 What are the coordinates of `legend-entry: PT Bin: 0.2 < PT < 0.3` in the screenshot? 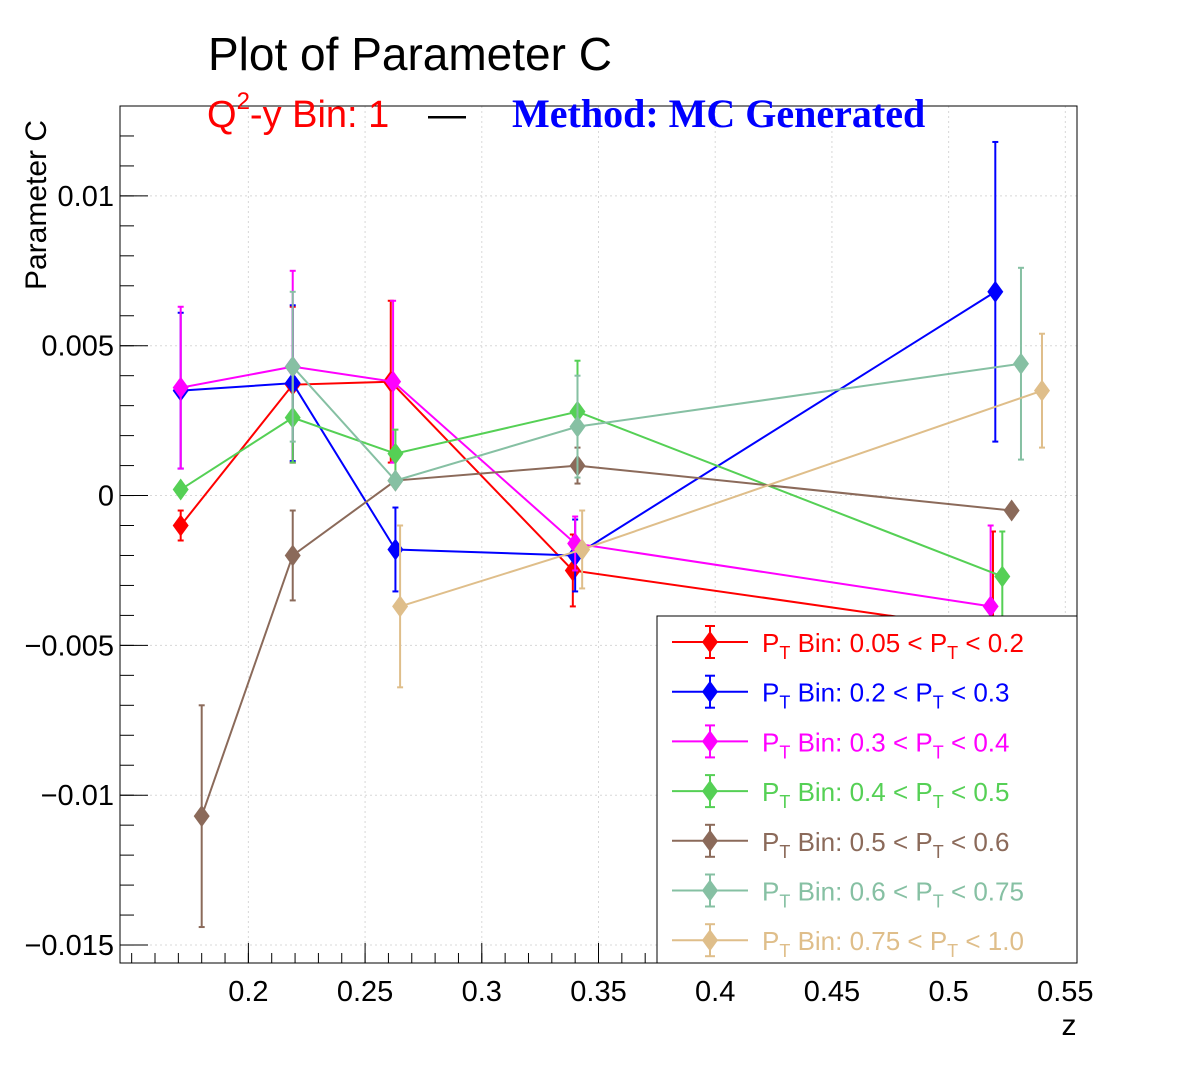 It's located at (841, 693).